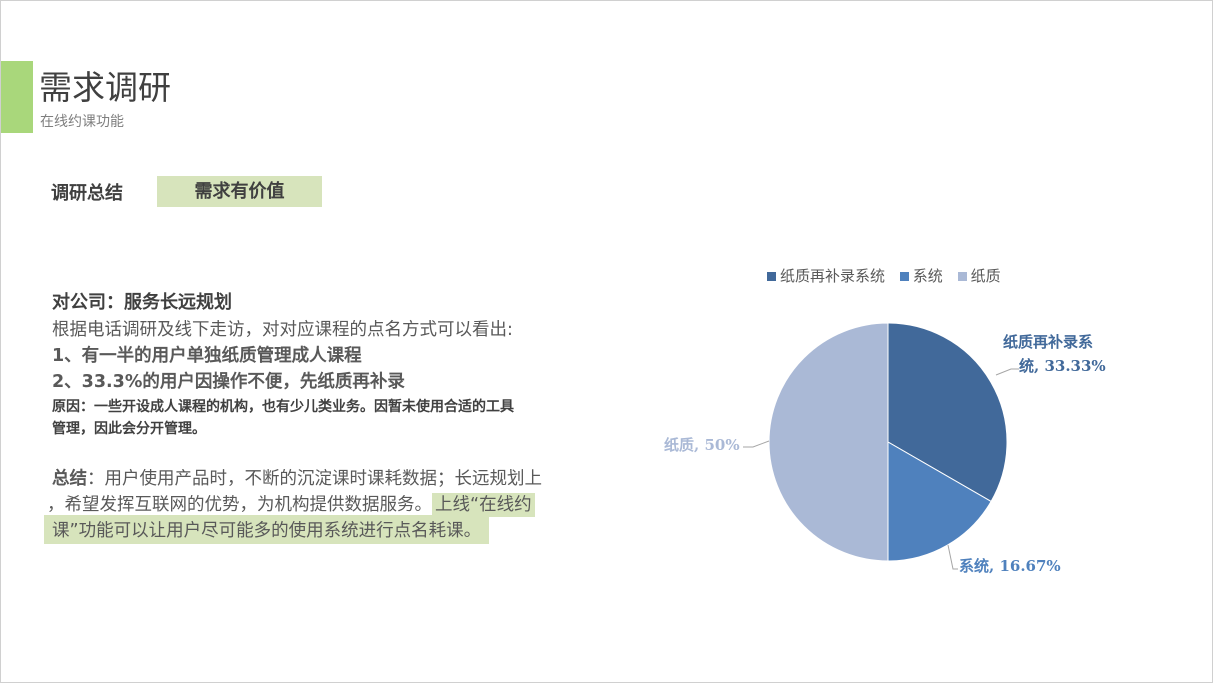 The image size is (1213, 683). Describe the element at coordinates (129, 429) in the screenshot. I see `reason-line-2: 管理，因此会分开管理。` at that location.